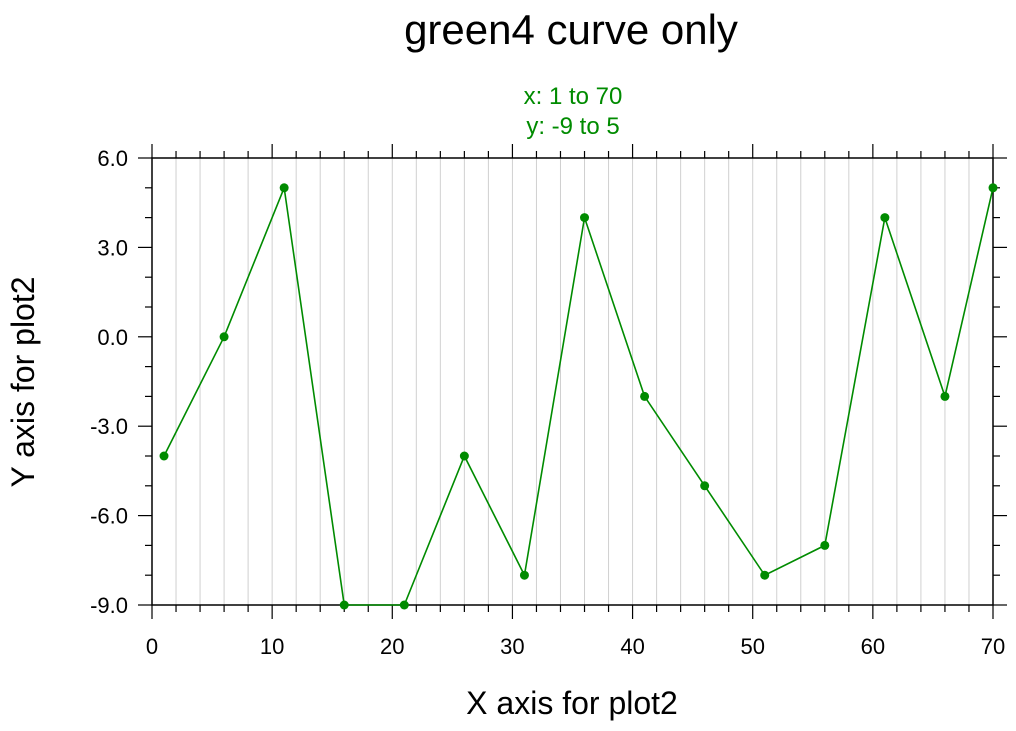 Image resolution: width=1016 pixels, height=731 pixels. I want to click on x-tick-label: 0, so click(152, 646).